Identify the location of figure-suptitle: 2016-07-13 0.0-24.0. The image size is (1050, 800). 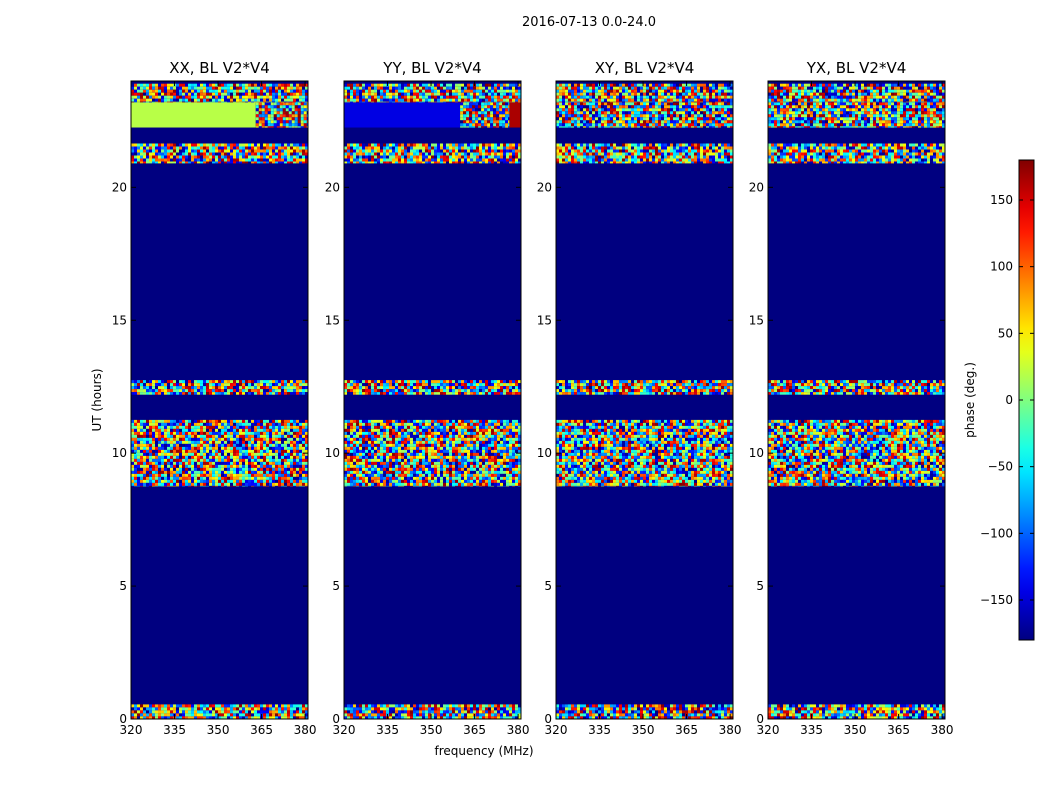
(589, 22).